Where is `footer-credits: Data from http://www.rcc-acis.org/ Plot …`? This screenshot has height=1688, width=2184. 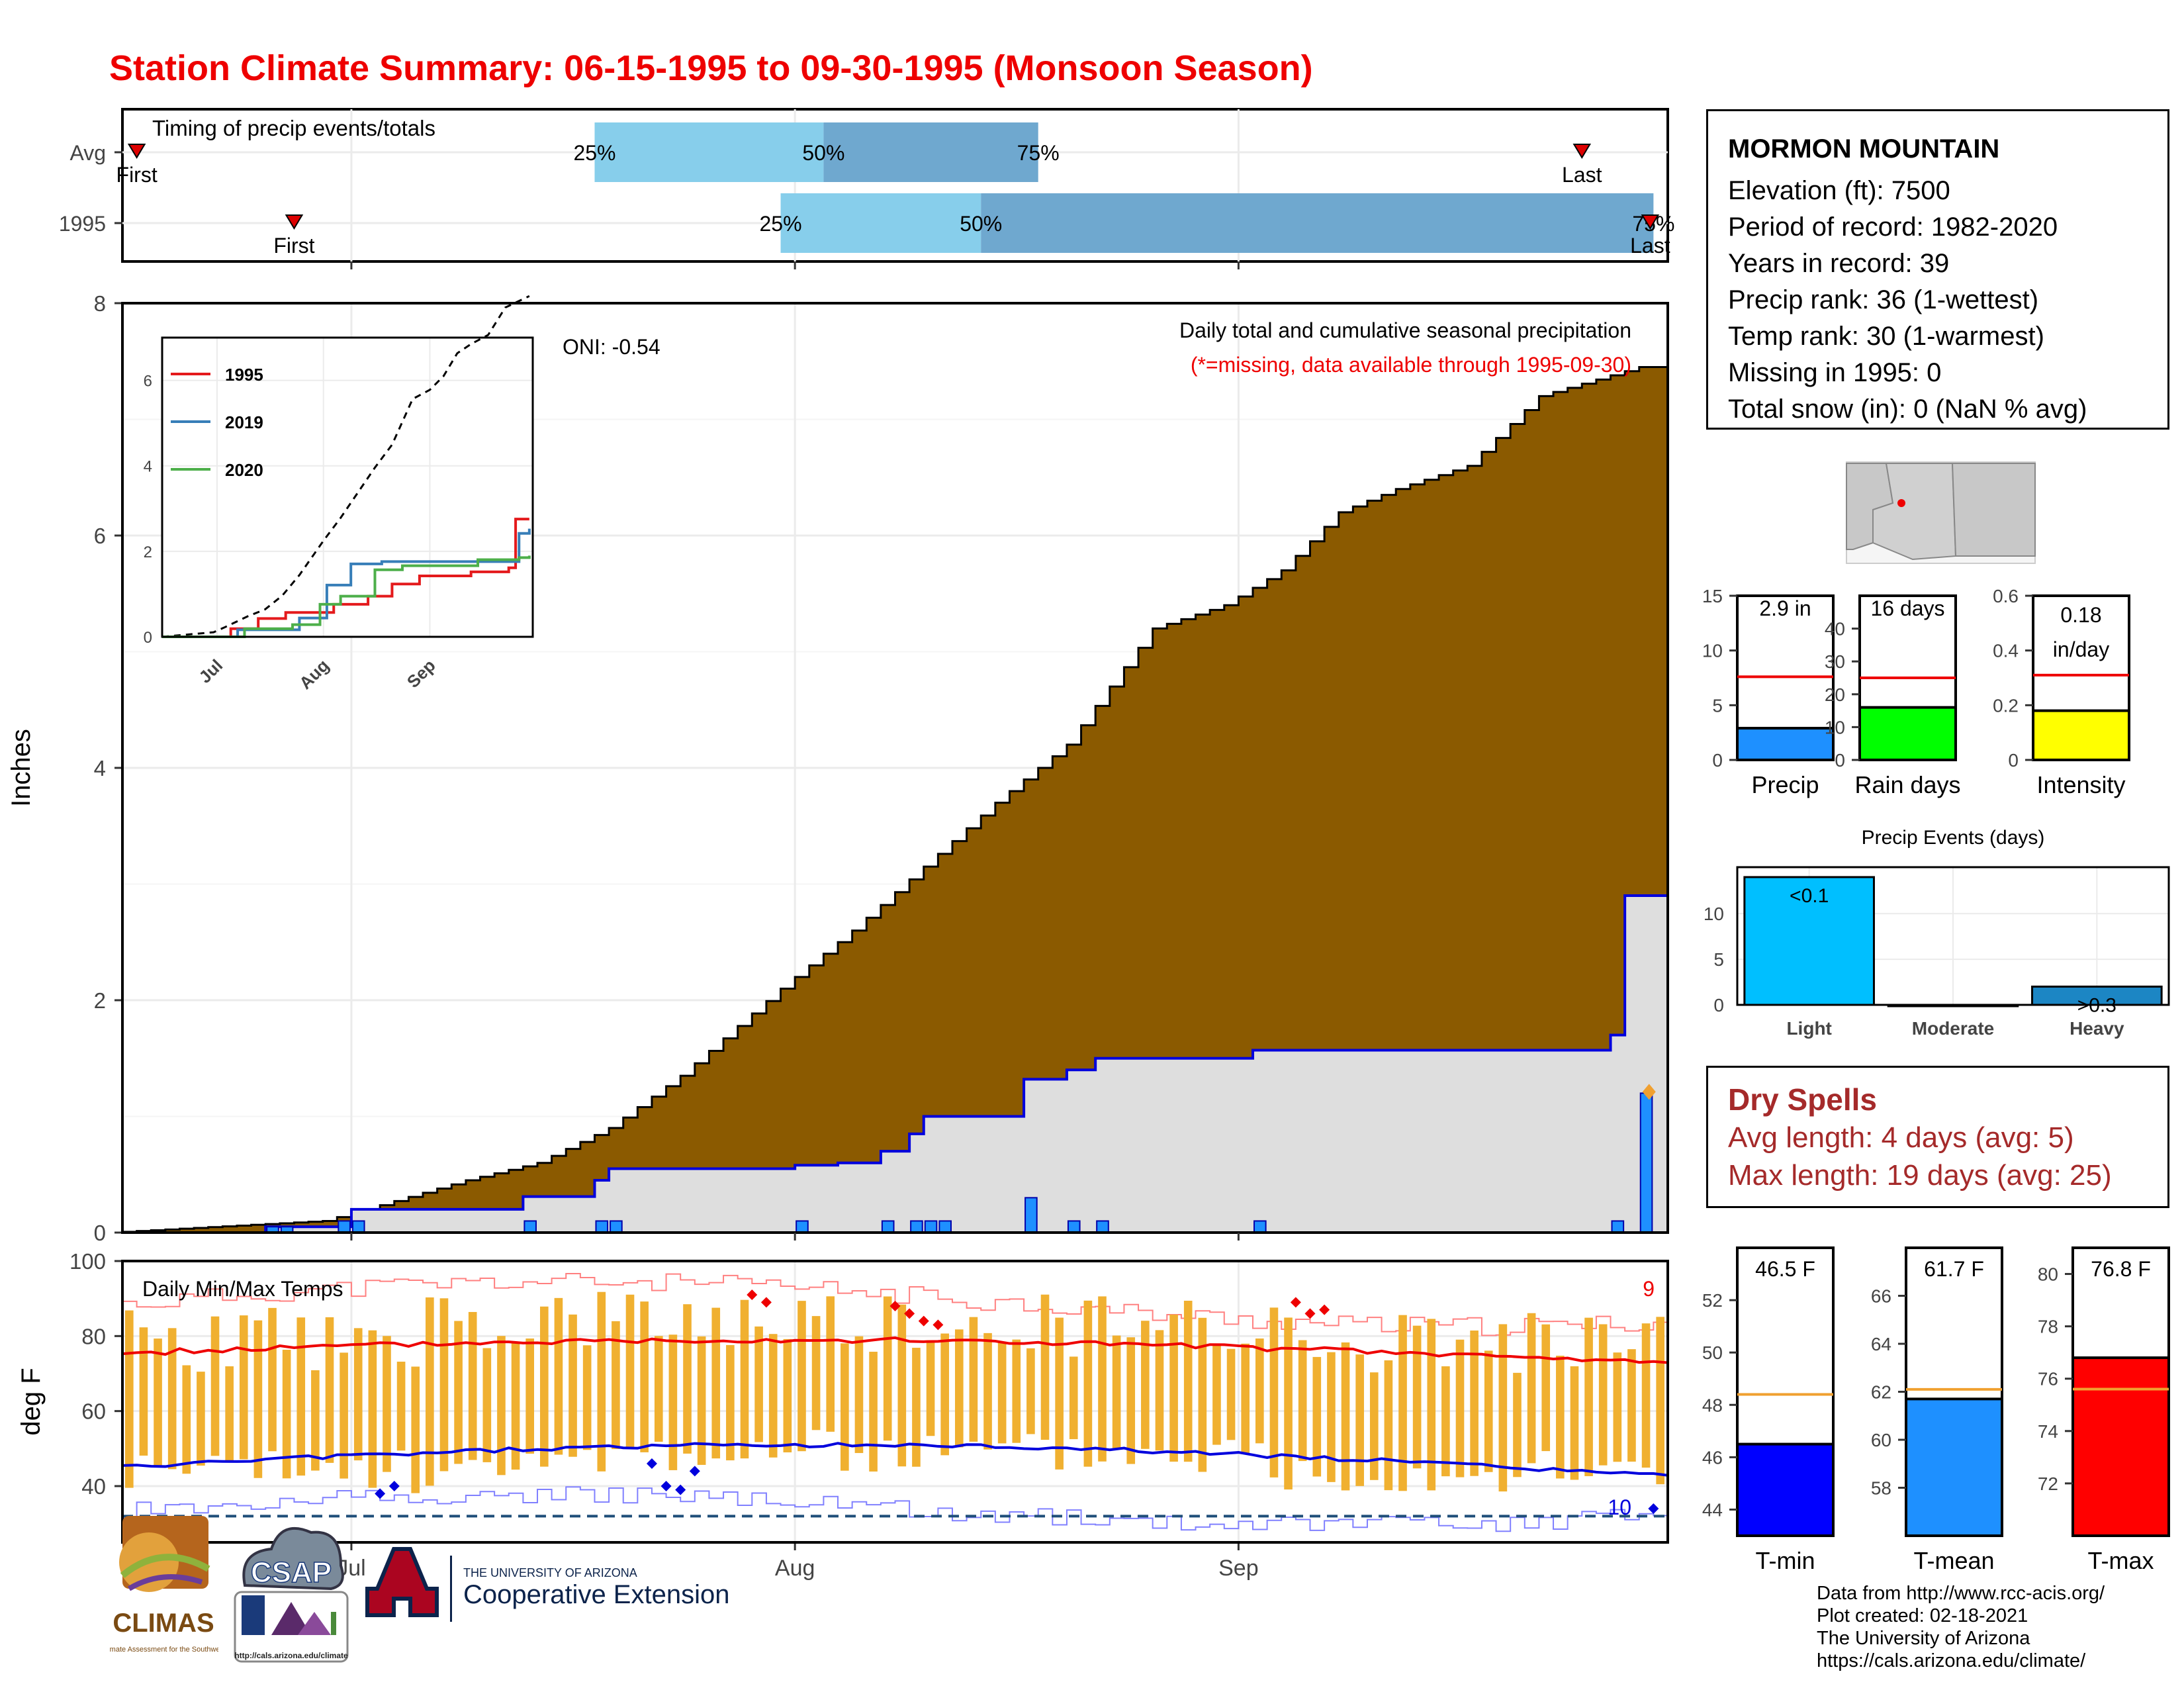 footer-credits: Data from http://www.rcc-acis.org/ Plot … is located at coordinates (1961, 1627).